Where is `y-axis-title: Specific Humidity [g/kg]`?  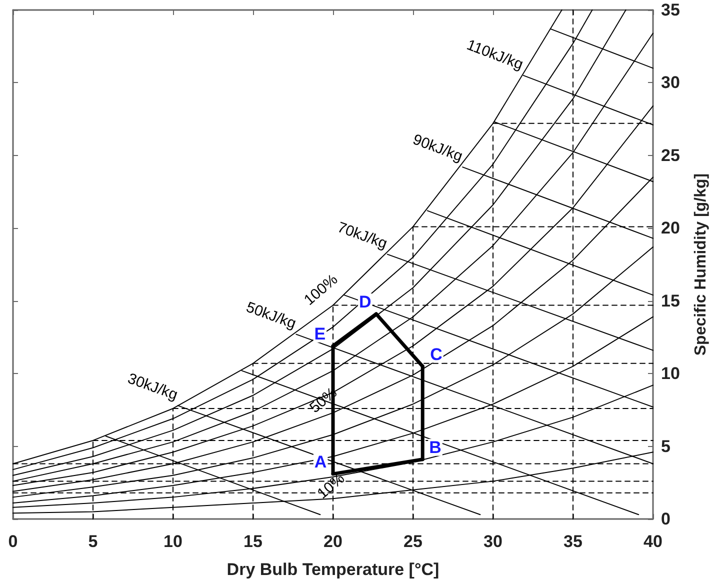
y-axis-title: Specific Humidity [g/kg] is located at coordinates (701, 264).